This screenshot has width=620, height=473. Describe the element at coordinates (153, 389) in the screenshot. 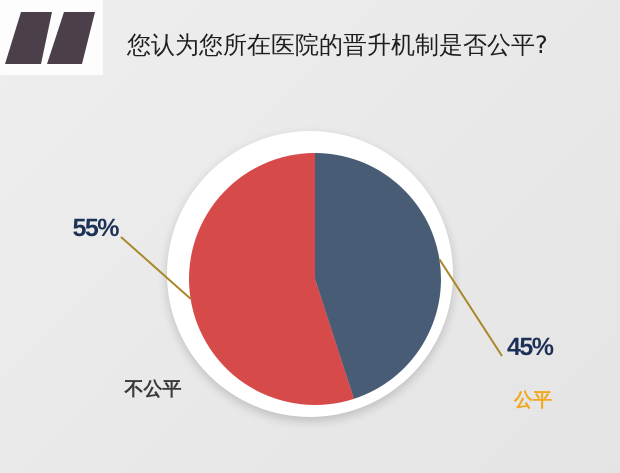

I see `slice-label: 不公平` at that location.